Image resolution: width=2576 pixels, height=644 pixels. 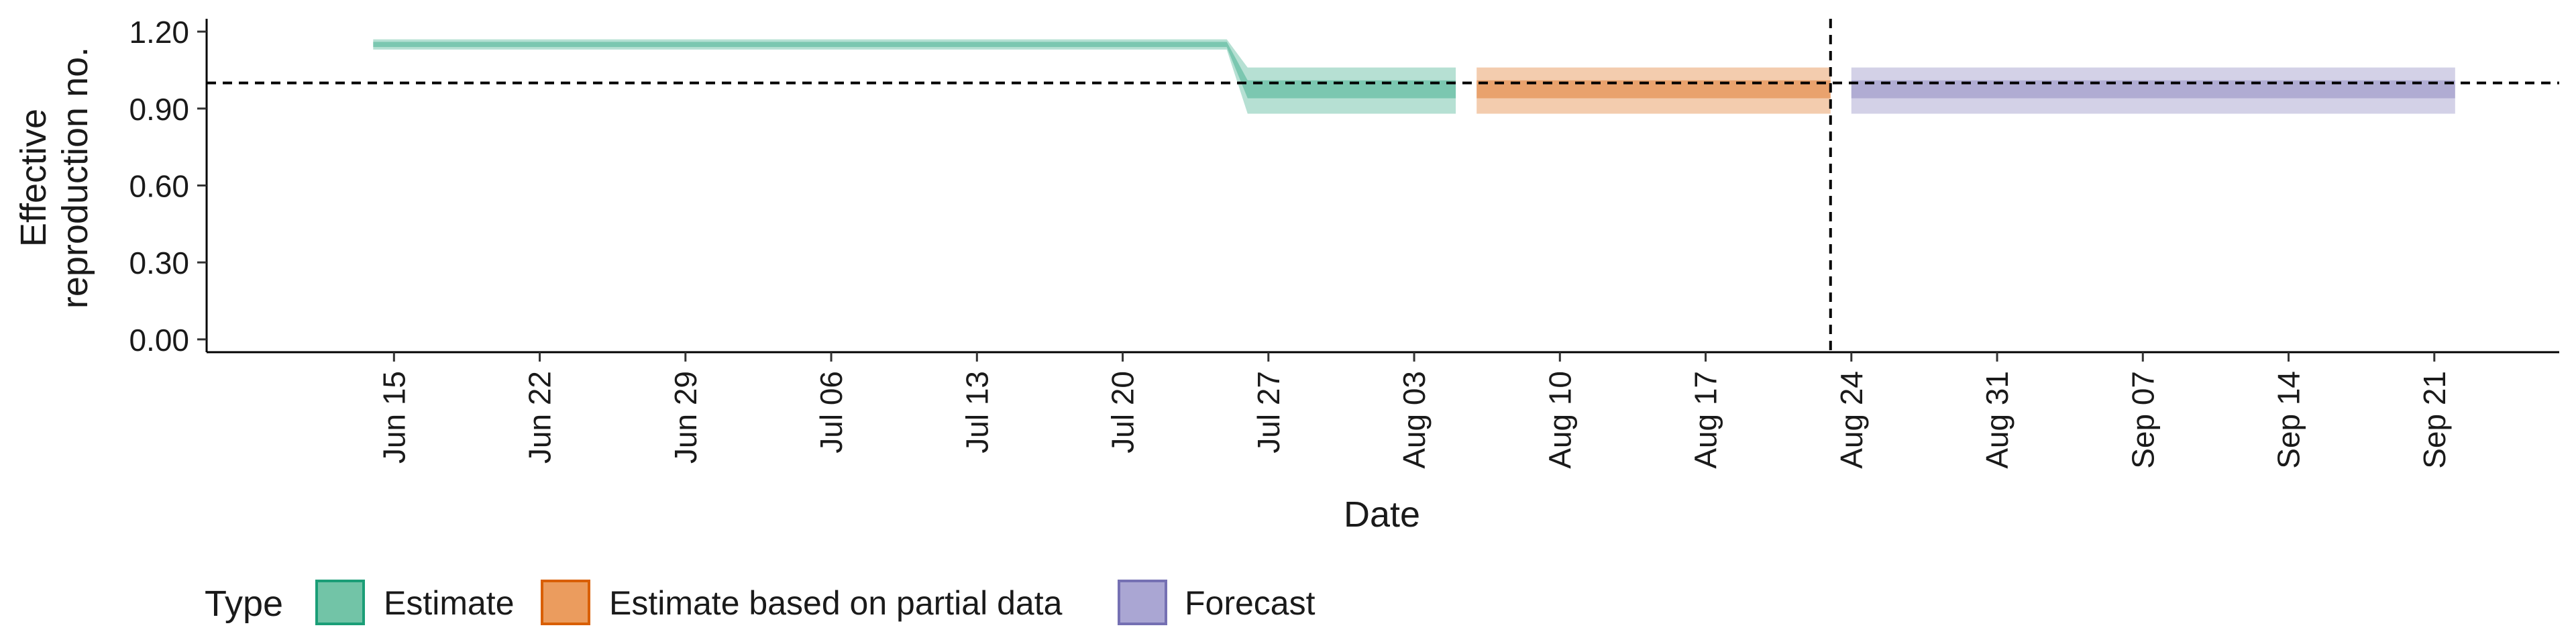 I want to click on band-90-estimate, so click(x=914, y=76).